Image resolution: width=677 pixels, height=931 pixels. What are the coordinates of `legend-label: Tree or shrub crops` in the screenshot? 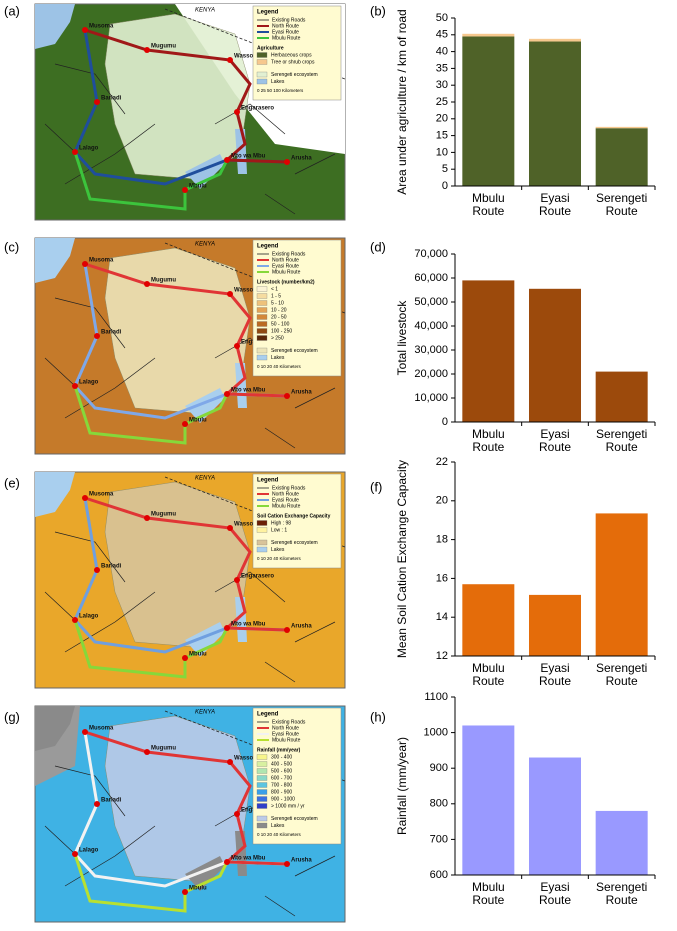 It's located at (293, 62).